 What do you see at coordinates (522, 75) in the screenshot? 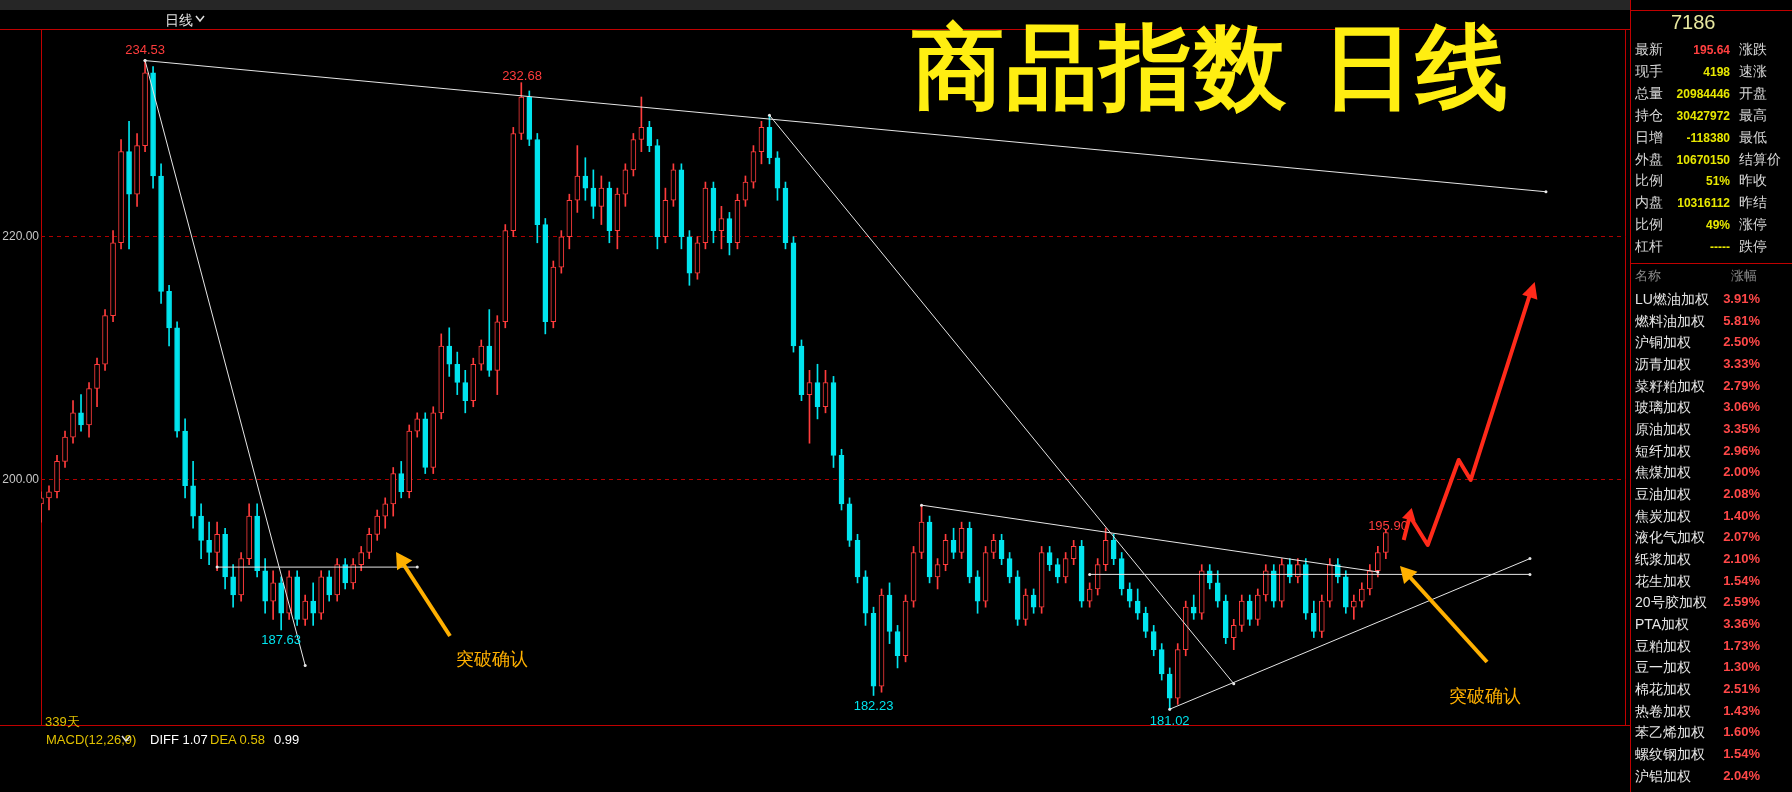
I see `annotation: 232.68` at bounding box center [522, 75].